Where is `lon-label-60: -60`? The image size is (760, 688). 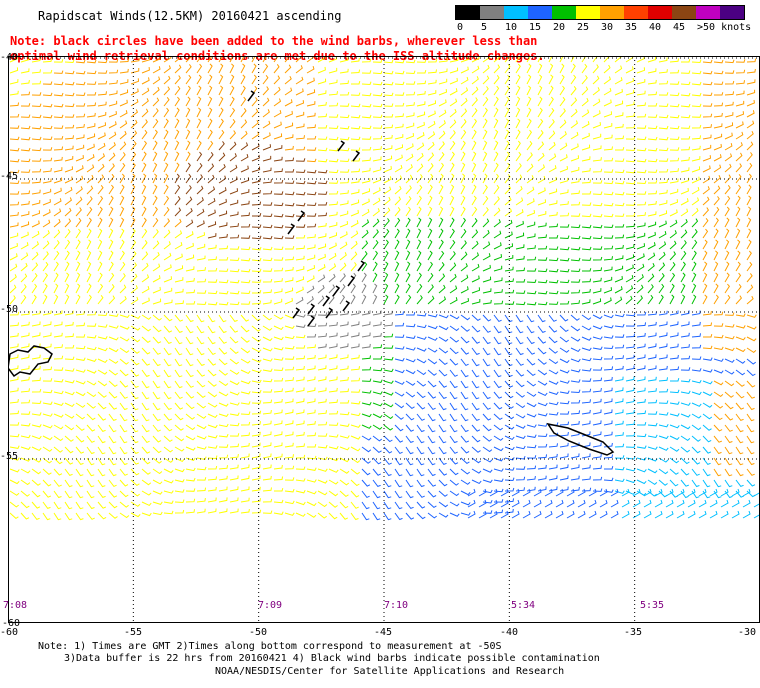 lon-label-60: -60 is located at coordinates (9, 632).